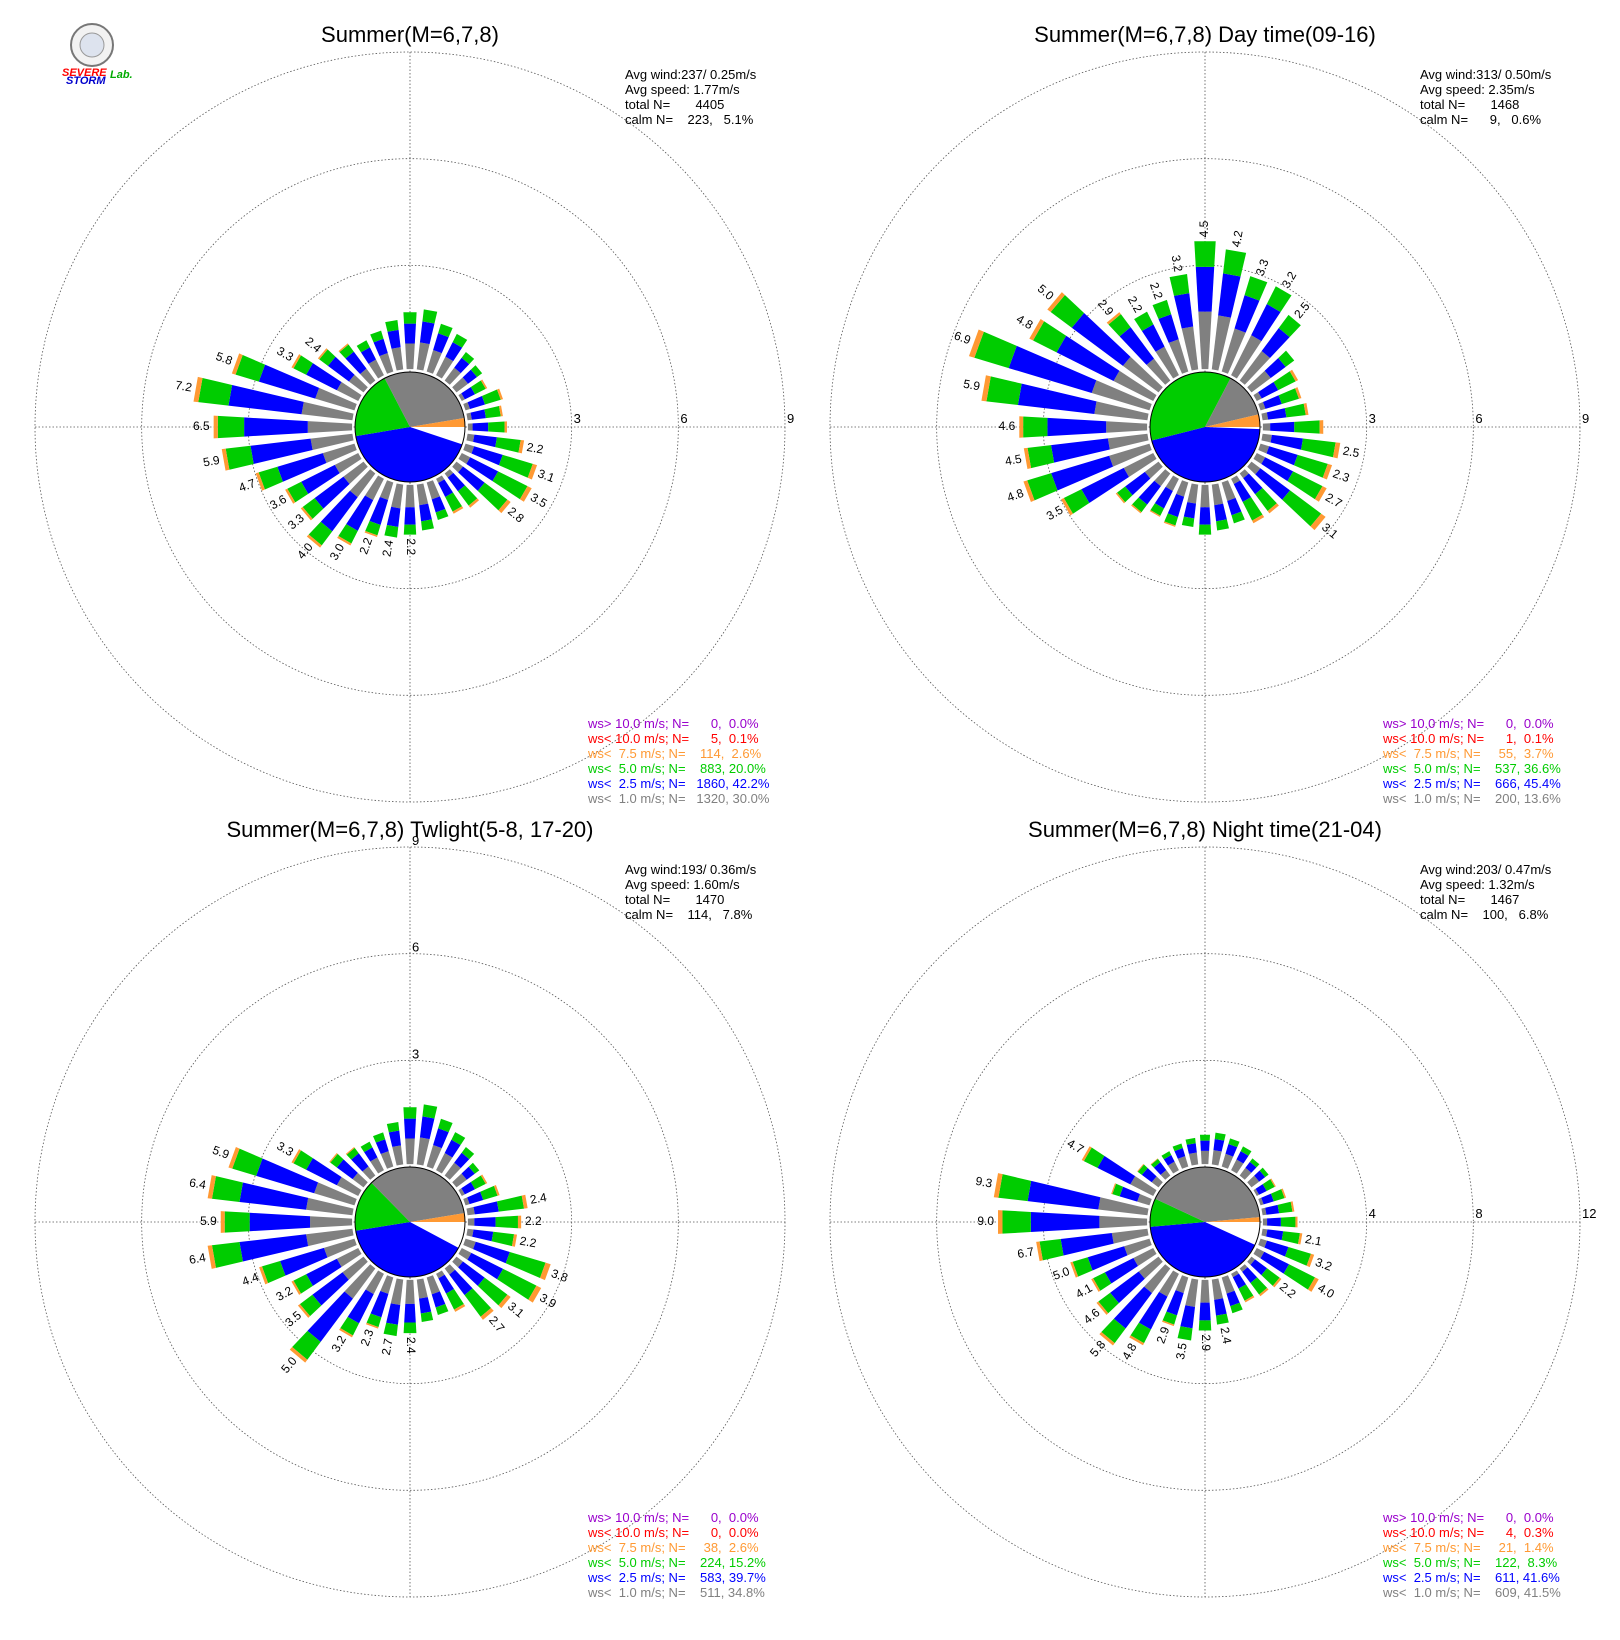  I want to click on petal-label: 2.2, so click(411, 546).